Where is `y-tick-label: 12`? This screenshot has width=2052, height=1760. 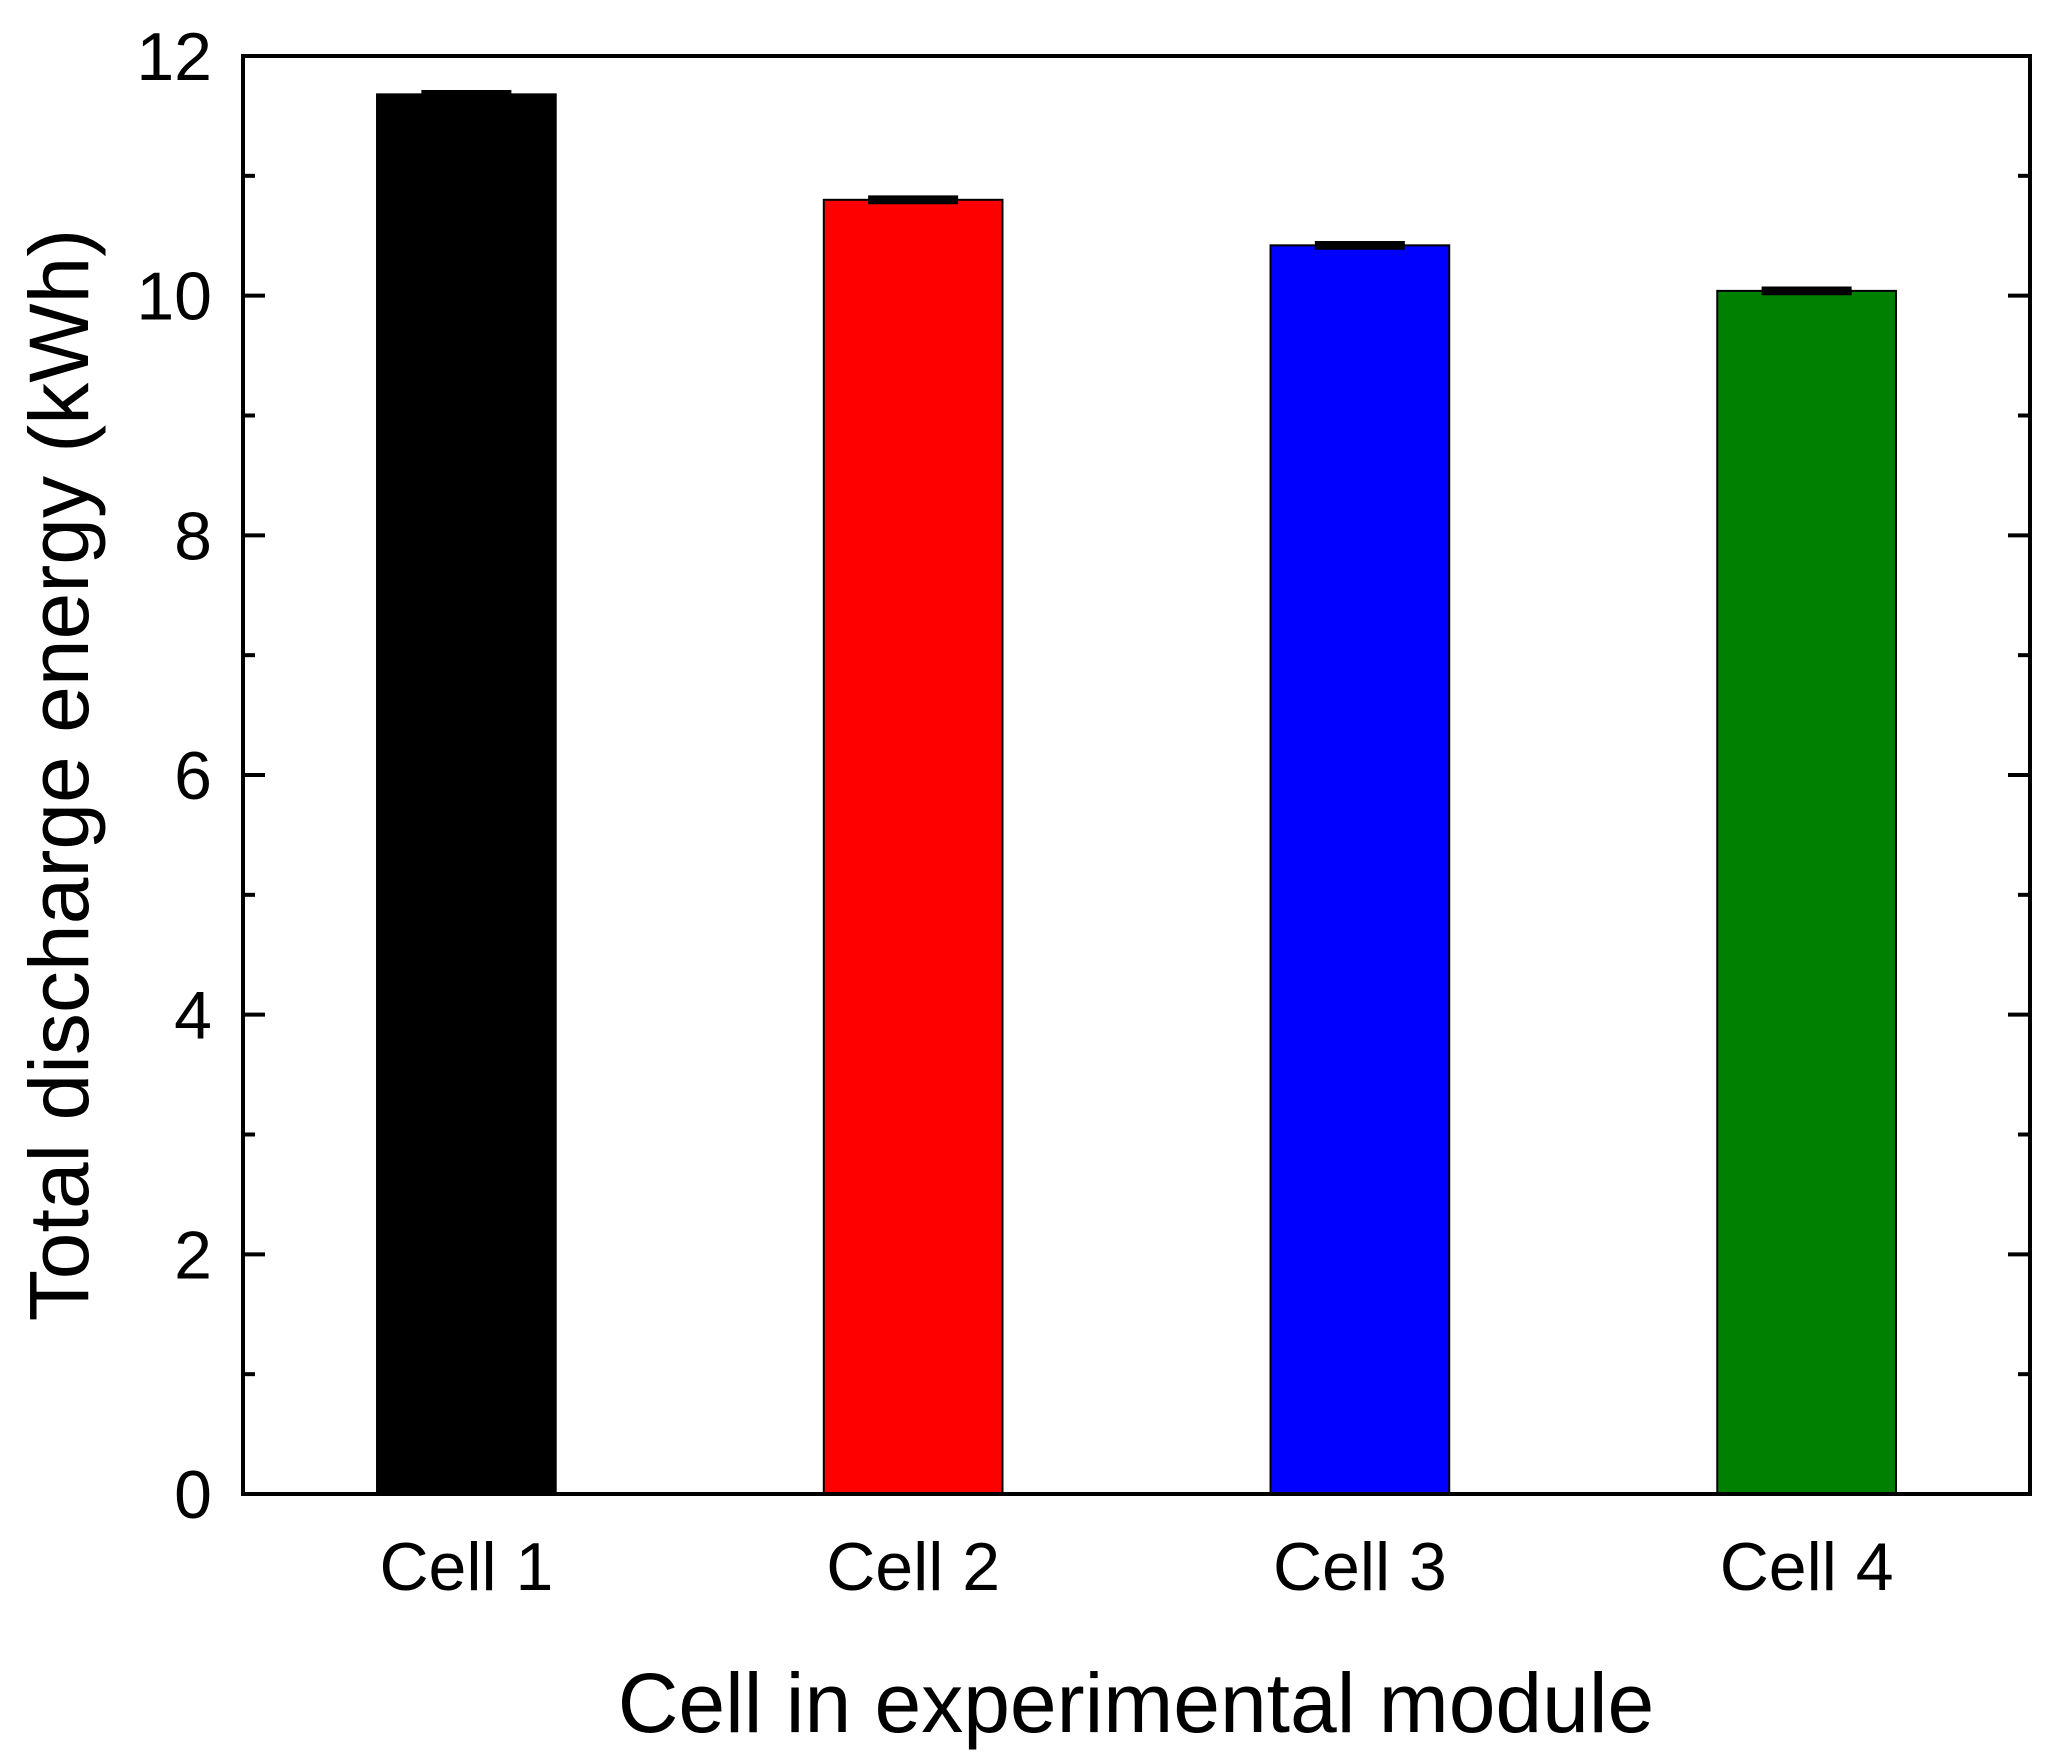 y-tick-label: 12 is located at coordinates (174, 57).